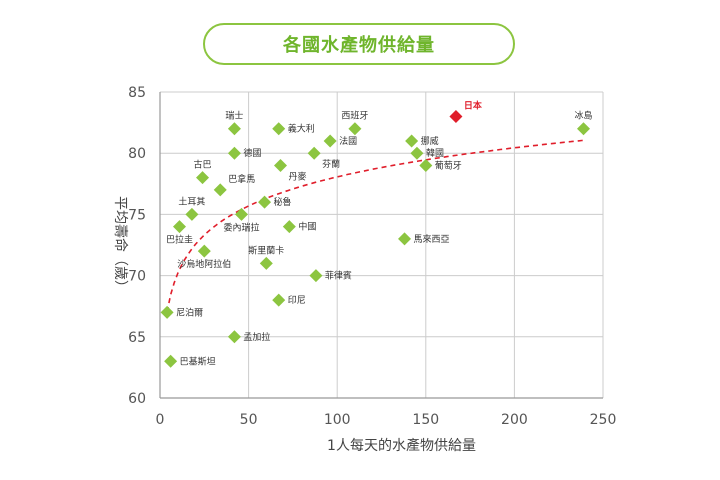  I want to click on point-label: 德國, so click(252, 153).